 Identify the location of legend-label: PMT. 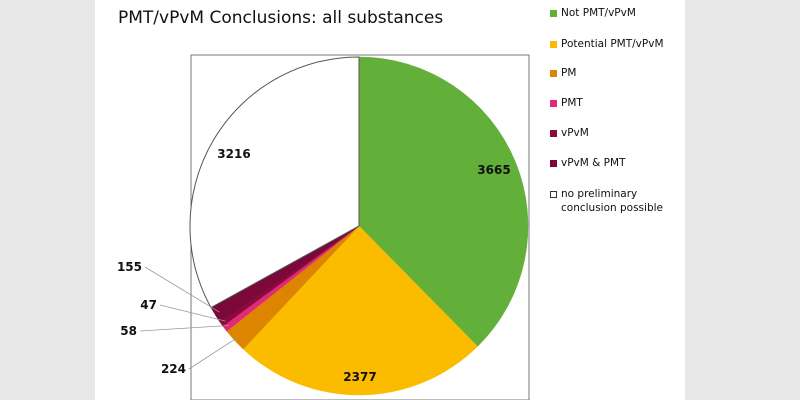
(572, 103).